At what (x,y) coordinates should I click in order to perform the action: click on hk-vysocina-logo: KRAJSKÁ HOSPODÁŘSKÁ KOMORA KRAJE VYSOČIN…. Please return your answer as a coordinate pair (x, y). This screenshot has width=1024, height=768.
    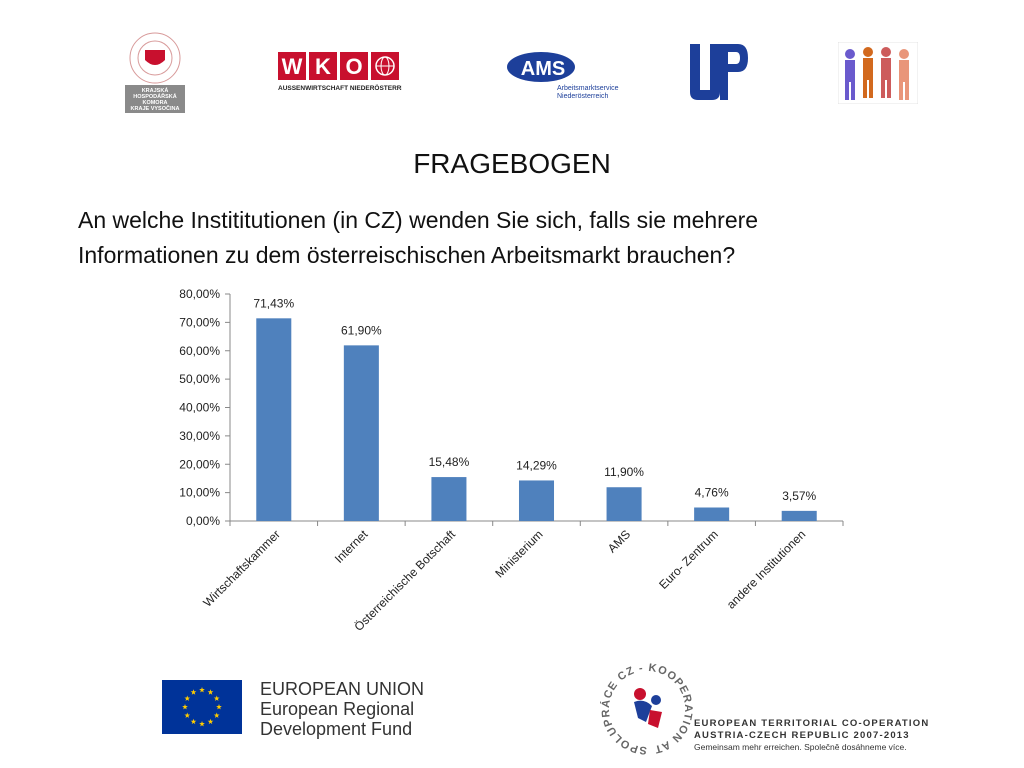
    Looking at the image, I should click on (155, 72).